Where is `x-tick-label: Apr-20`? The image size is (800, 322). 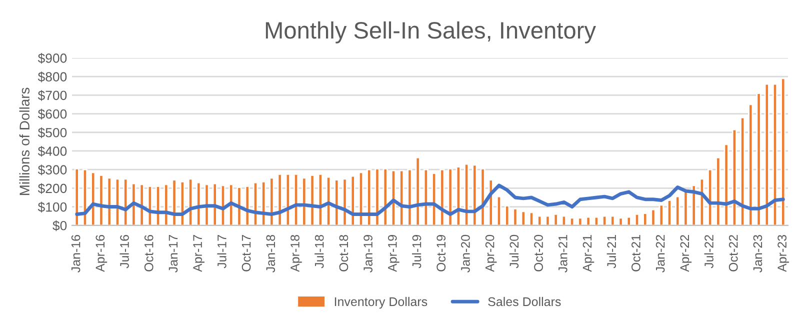 x-tick-label: Apr-20 is located at coordinates (491, 253).